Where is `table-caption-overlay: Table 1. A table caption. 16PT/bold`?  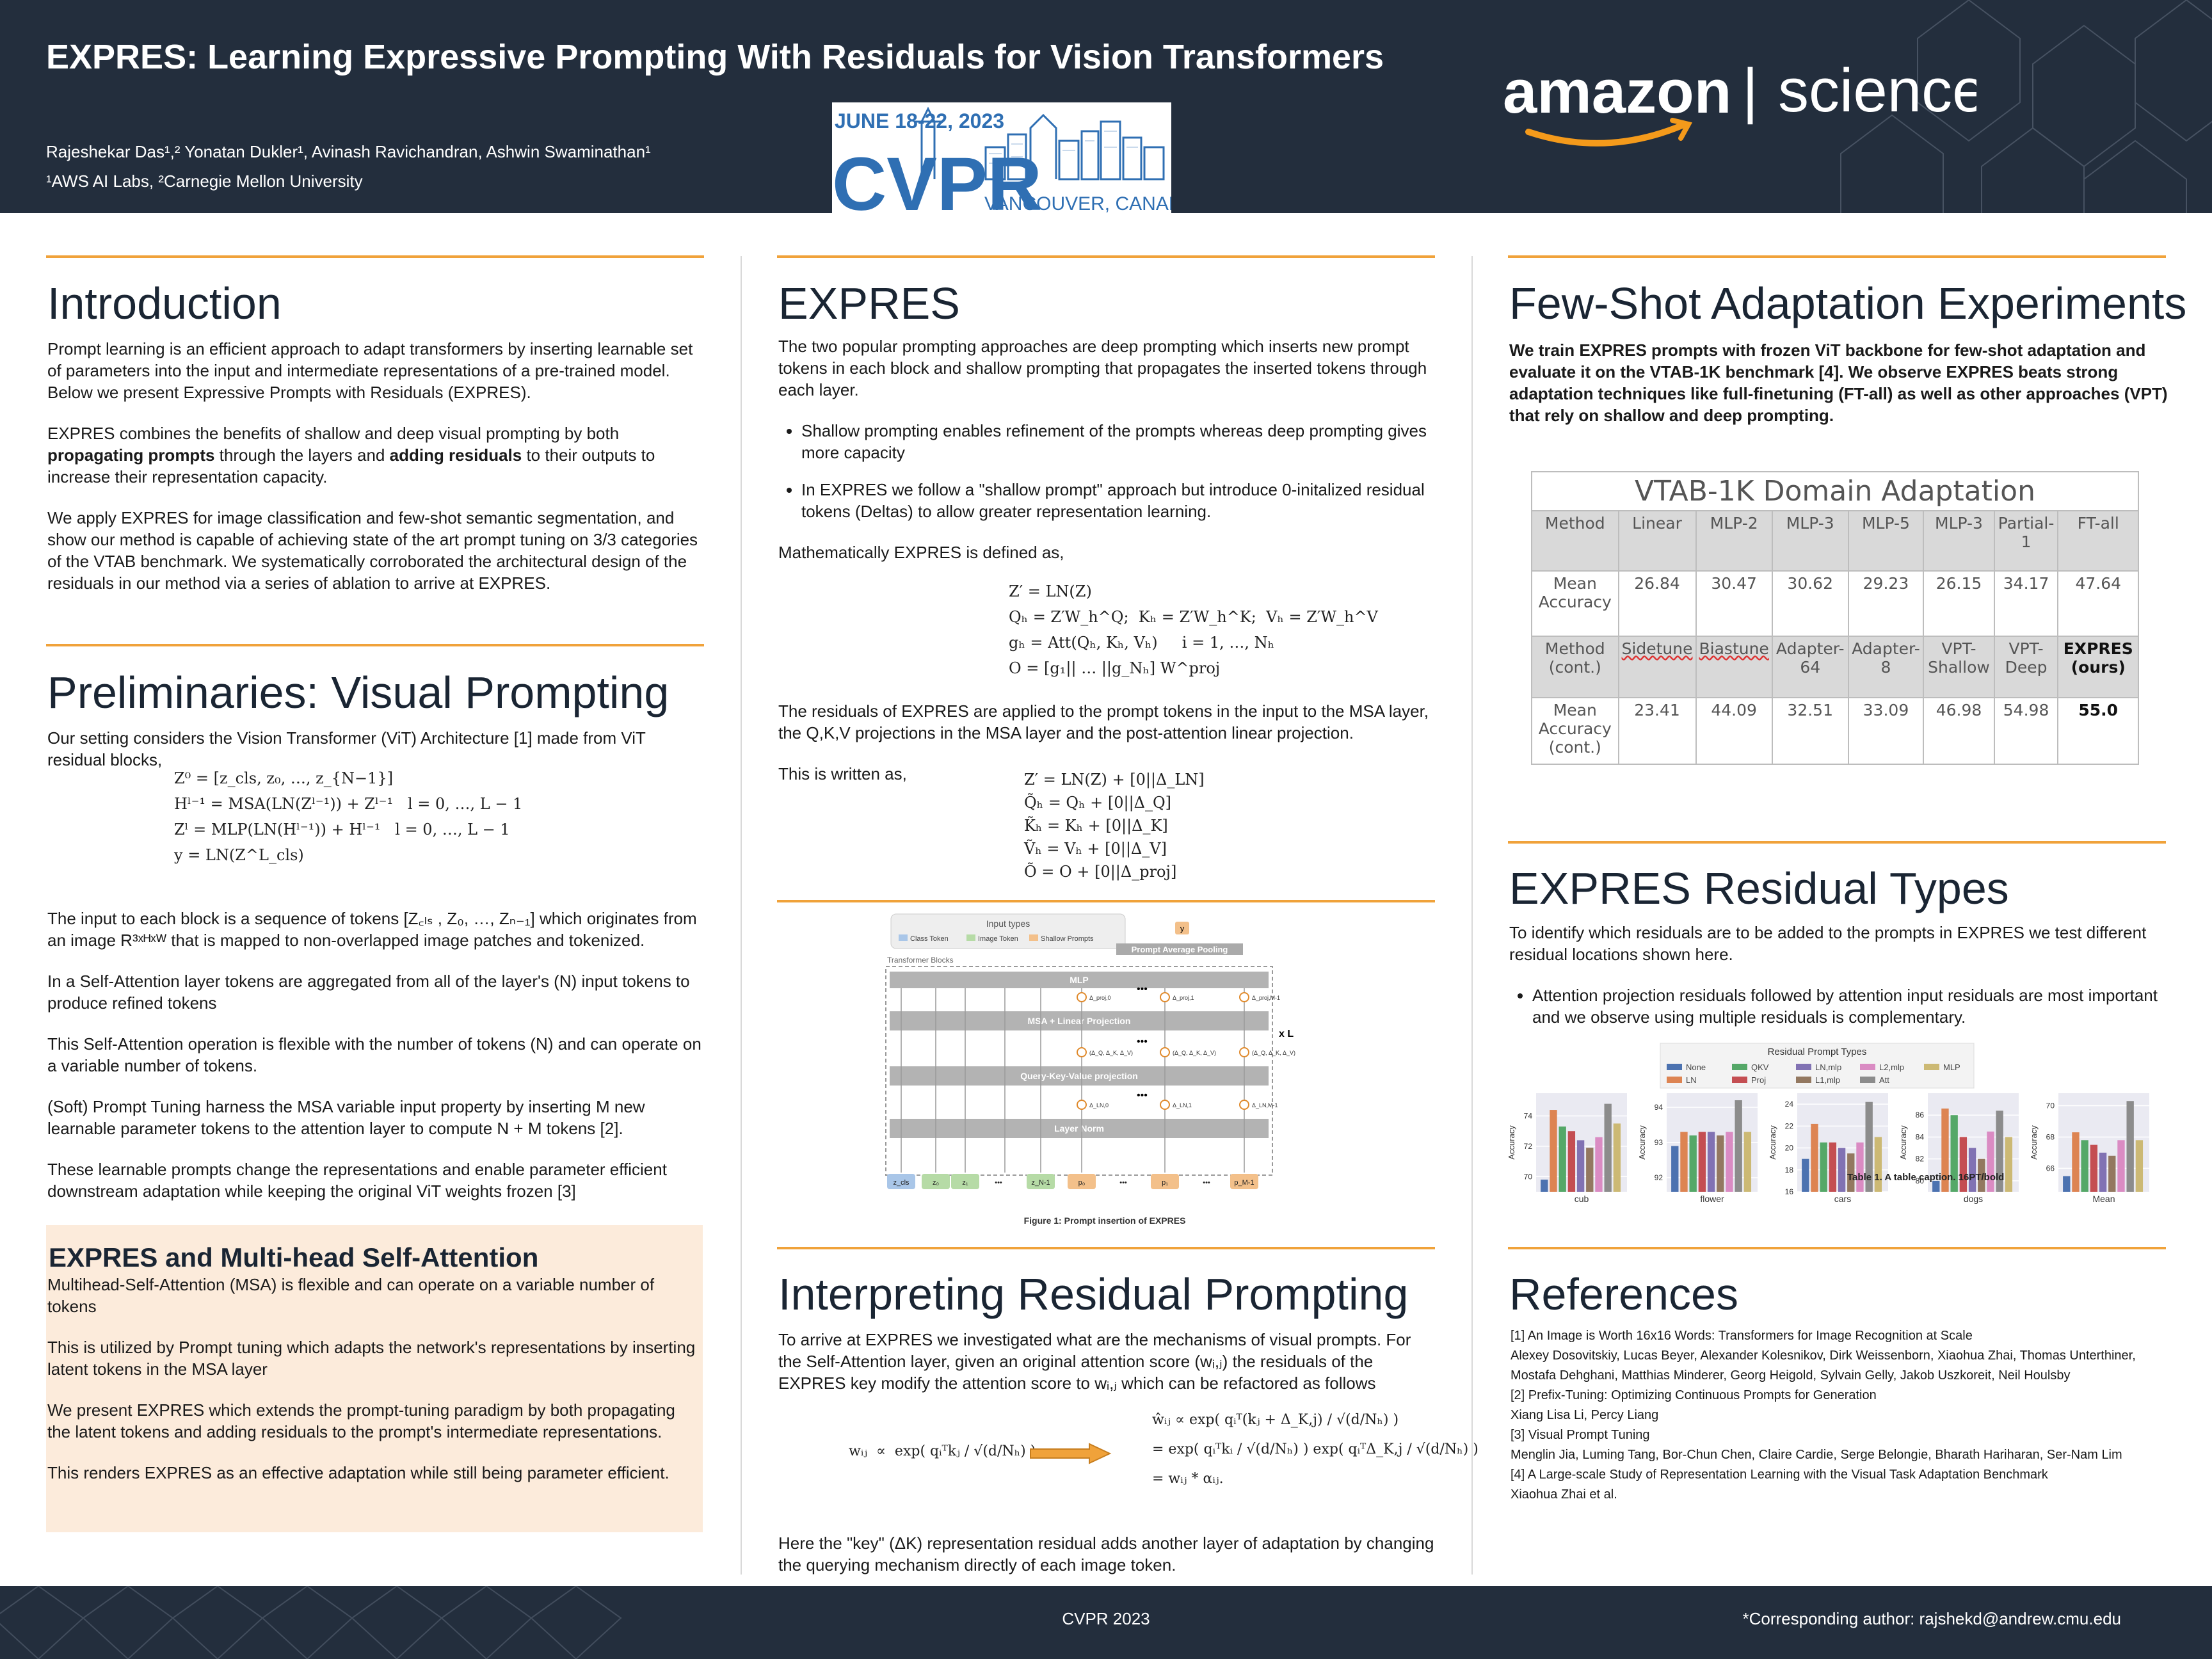
table-caption-overlay: Table 1. A table caption. 16PT/bold is located at coordinates (1925, 1177).